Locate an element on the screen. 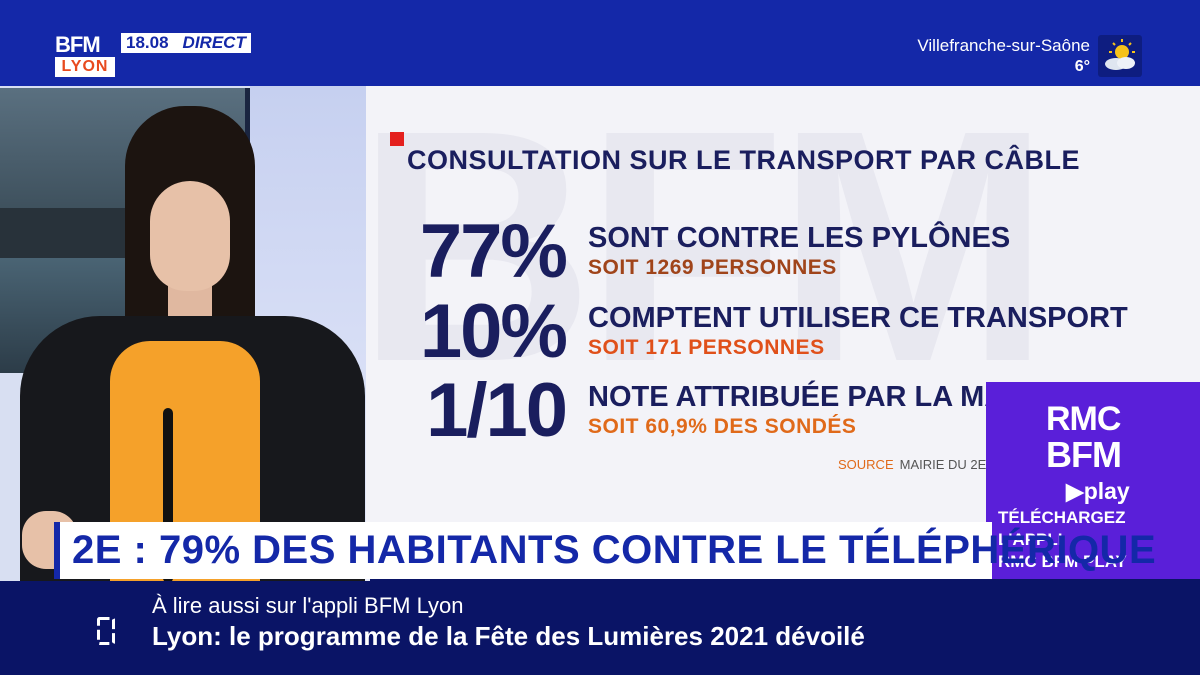 The image size is (1200, 675). ticker-kicker: À lire aussi sur l'appli BFM Lyon is located at coordinates (308, 605).